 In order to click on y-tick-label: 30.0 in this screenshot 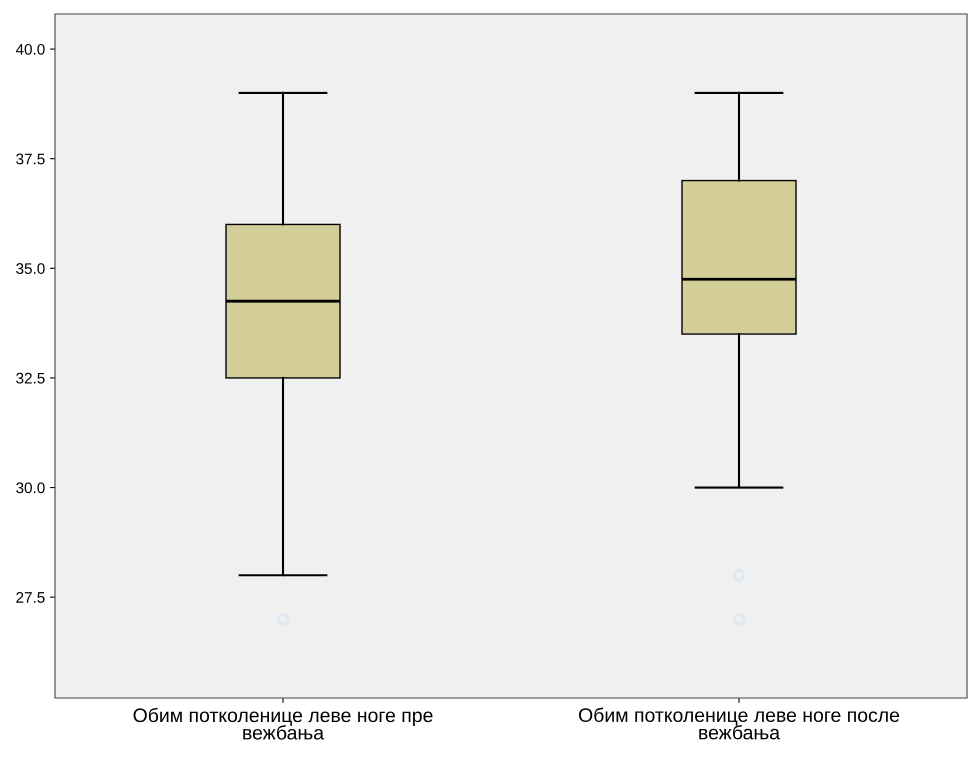, I will do `click(30, 488)`.